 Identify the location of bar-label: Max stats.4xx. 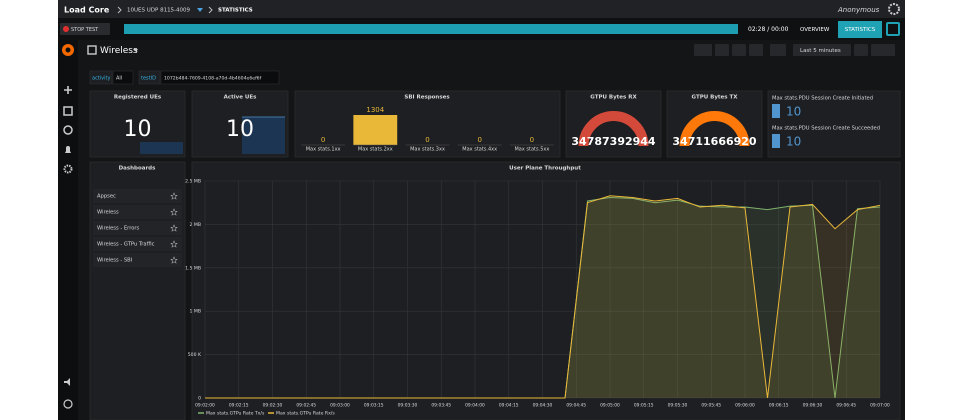
(479, 150).